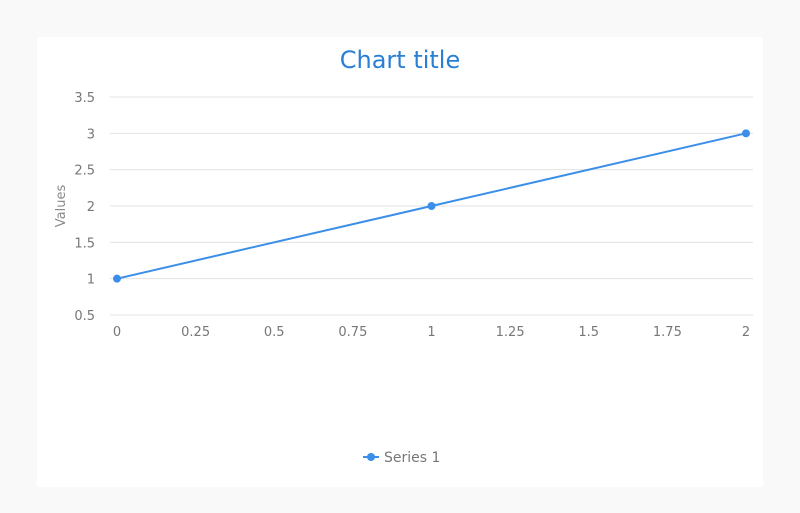 The width and height of the screenshot is (800, 513). Describe the element at coordinates (746, 332) in the screenshot. I see `x-tick-label: 2` at that location.